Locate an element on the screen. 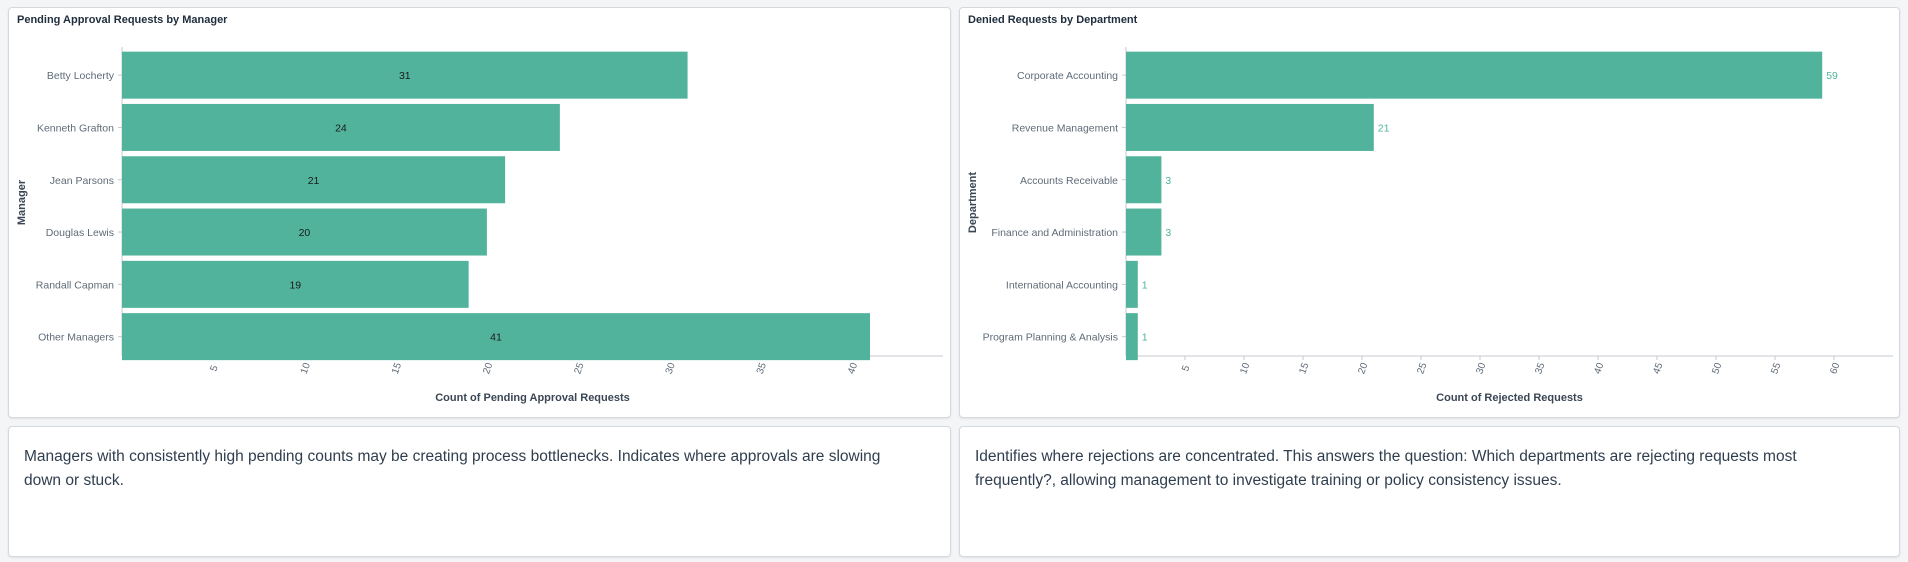 This screenshot has height=562, width=1908. chart1-category-label: Accounts Receivable is located at coordinates (1069, 181).